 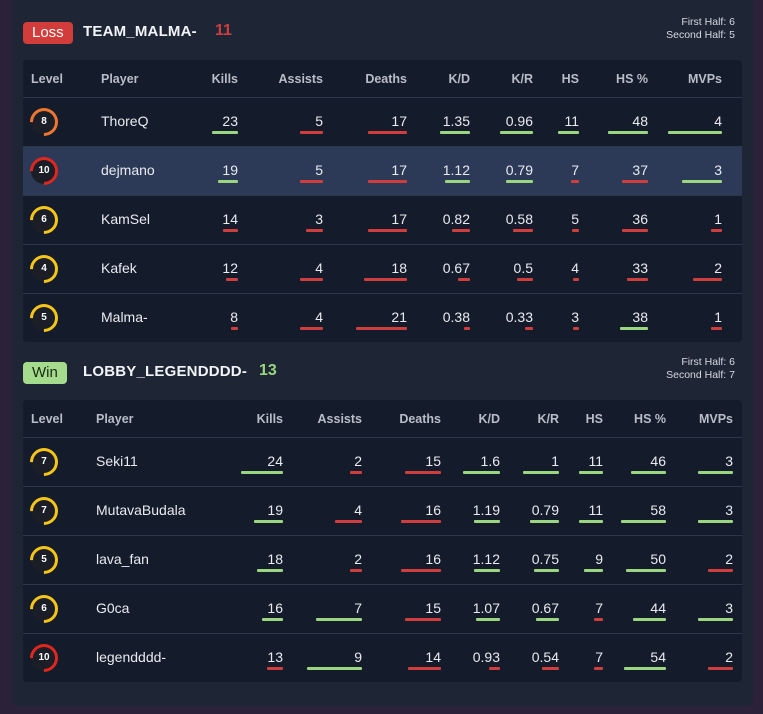 I want to click on table-row: 8 ThoreQ 23 5 17 1.35 0.96 11 48 4, so click(x=382, y=122).